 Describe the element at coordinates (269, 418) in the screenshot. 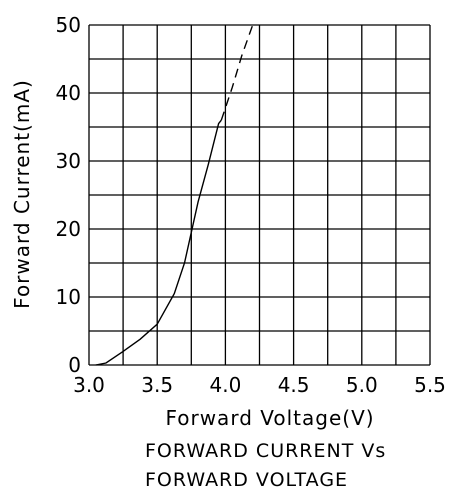

I see `x-axis-title: Forward Voltage(V)` at that location.